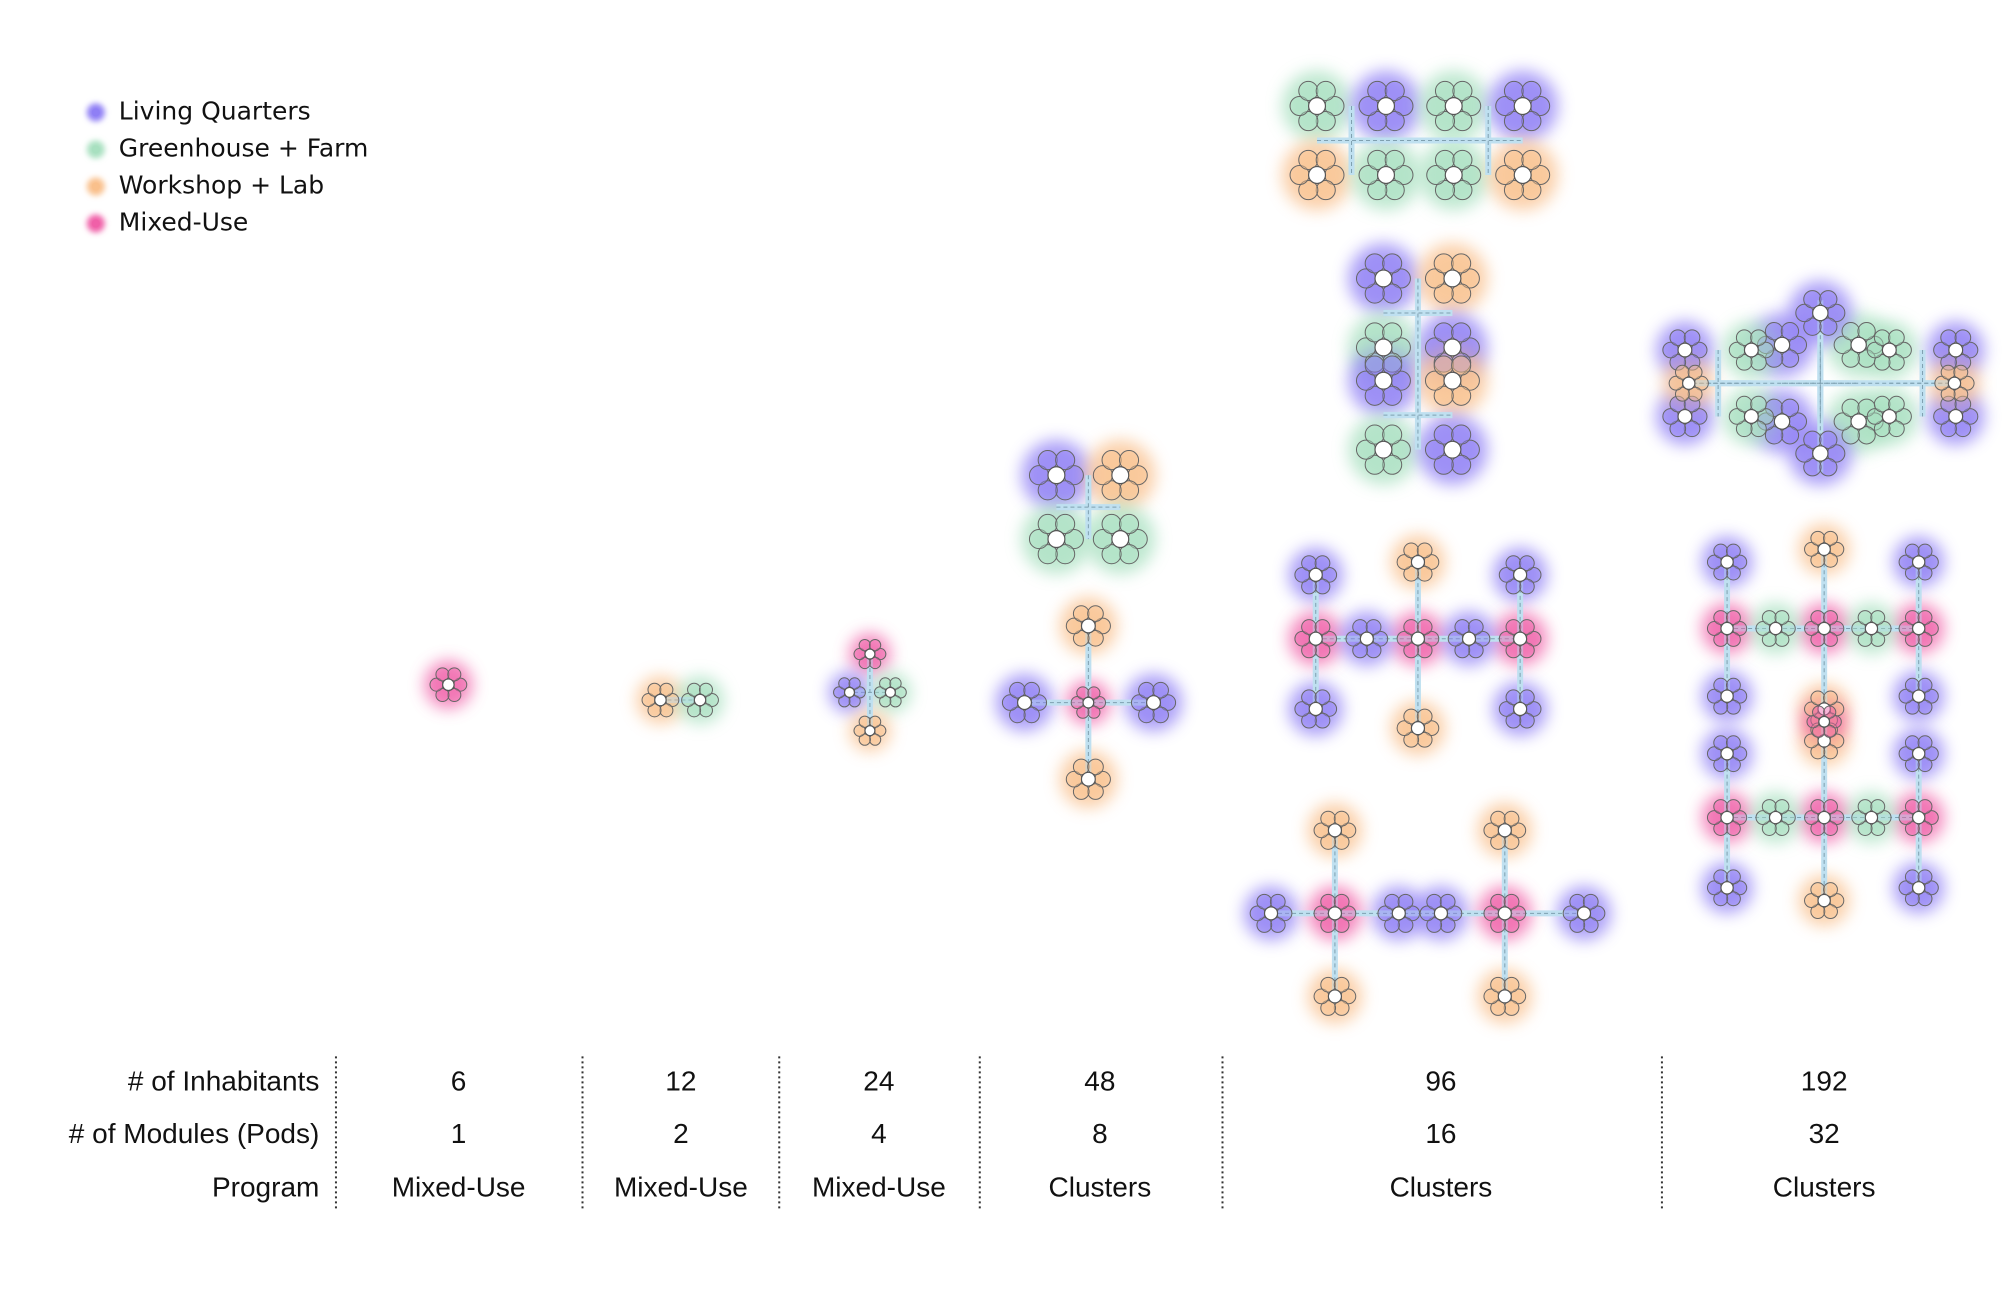 This screenshot has height=1313, width=2003. Describe the element at coordinates (1099, 1081) in the screenshot. I see `table-cell: 48` at that location.